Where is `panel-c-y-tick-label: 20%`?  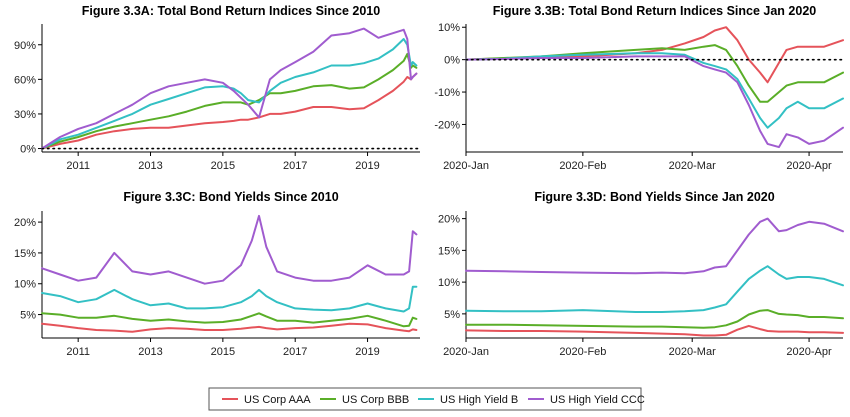
panel-c-y-tick-label: 20% is located at coordinates (25, 223).